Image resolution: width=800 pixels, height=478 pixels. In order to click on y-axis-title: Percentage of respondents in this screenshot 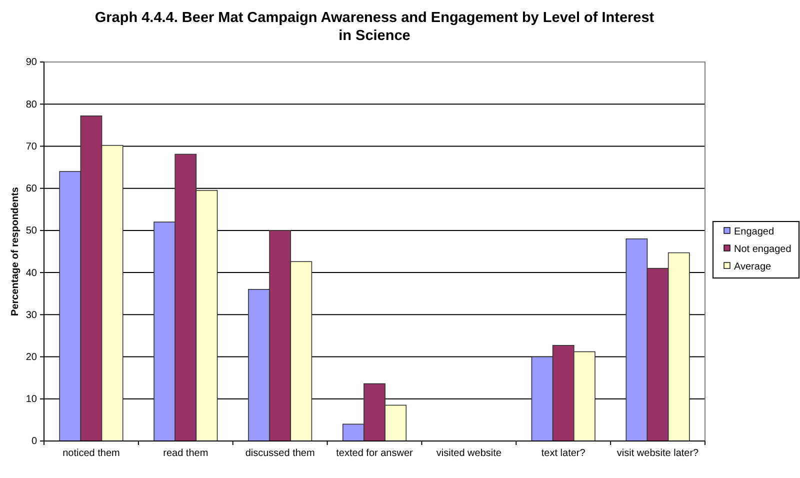, I will do `click(15, 251)`.